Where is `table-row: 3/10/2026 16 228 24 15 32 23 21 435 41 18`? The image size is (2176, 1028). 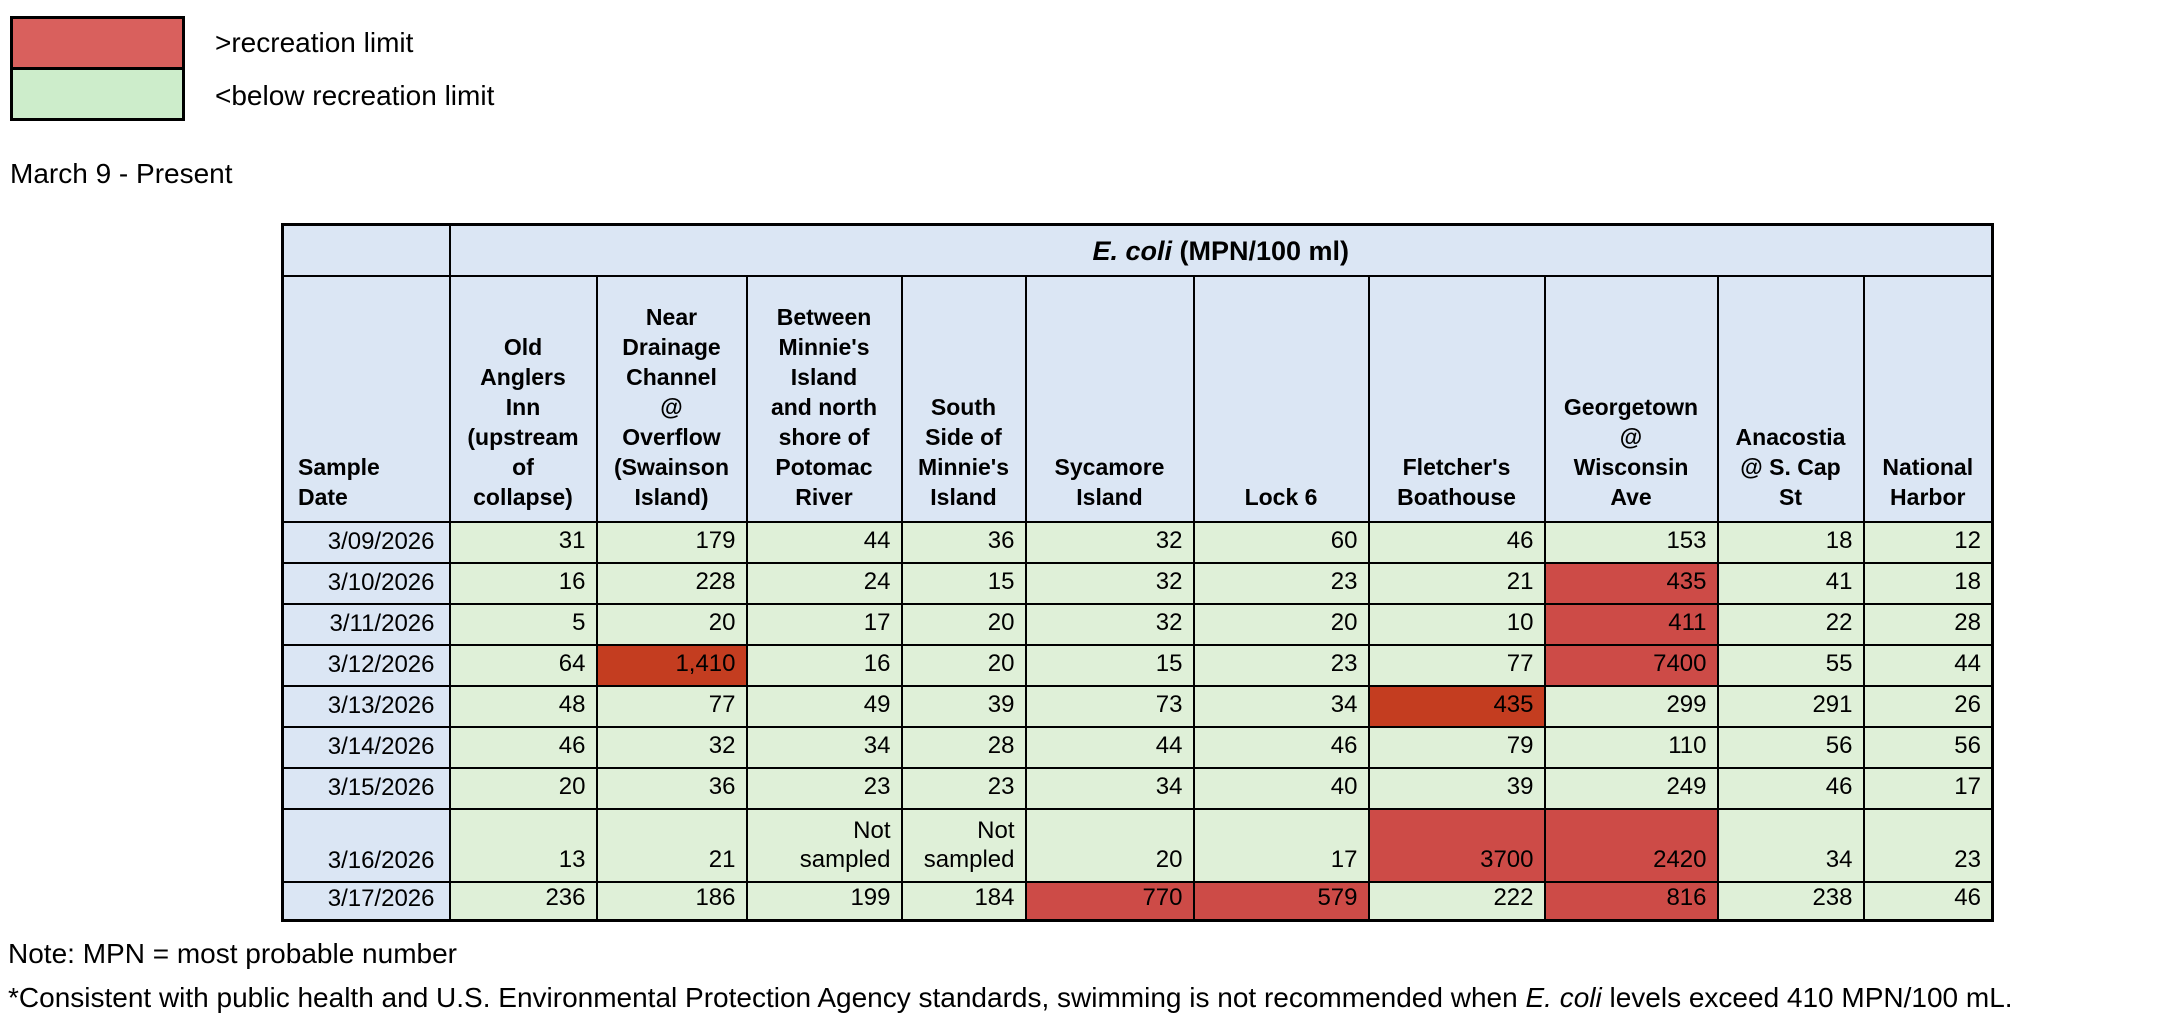
table-row: 3/10/2026 16 228 24 15 32 23 21 435 41 18 is located at coordinates (1137, 583).